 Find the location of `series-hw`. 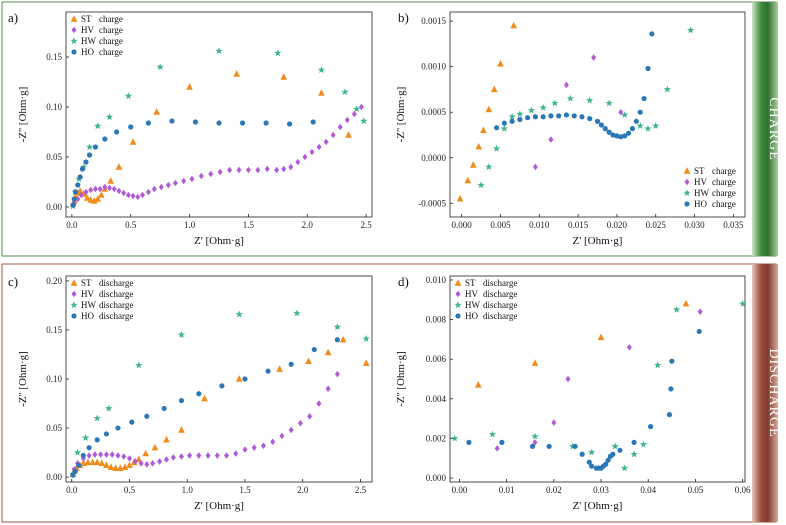

series-hw is located at coordinates (599, 385).